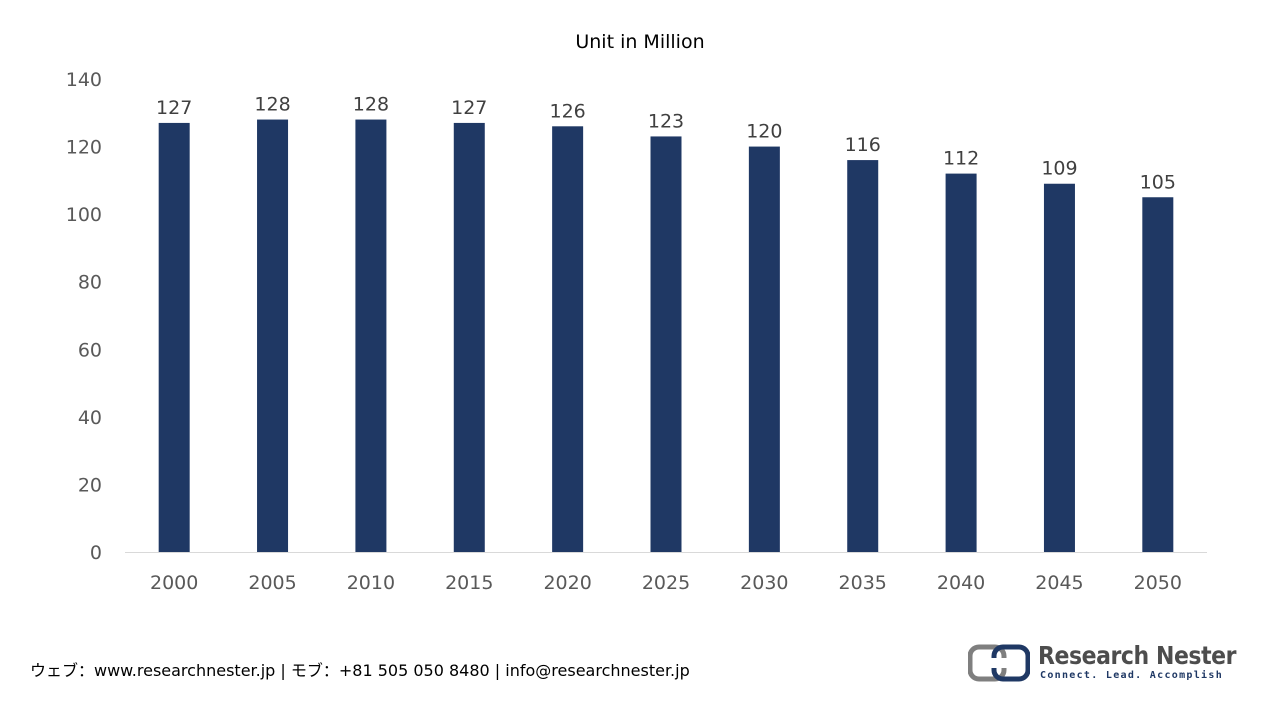  What do you see at coordinates (96, 553) in the screenshot?
I see `y-tick-label: 0` at bounding box center [96, 553].